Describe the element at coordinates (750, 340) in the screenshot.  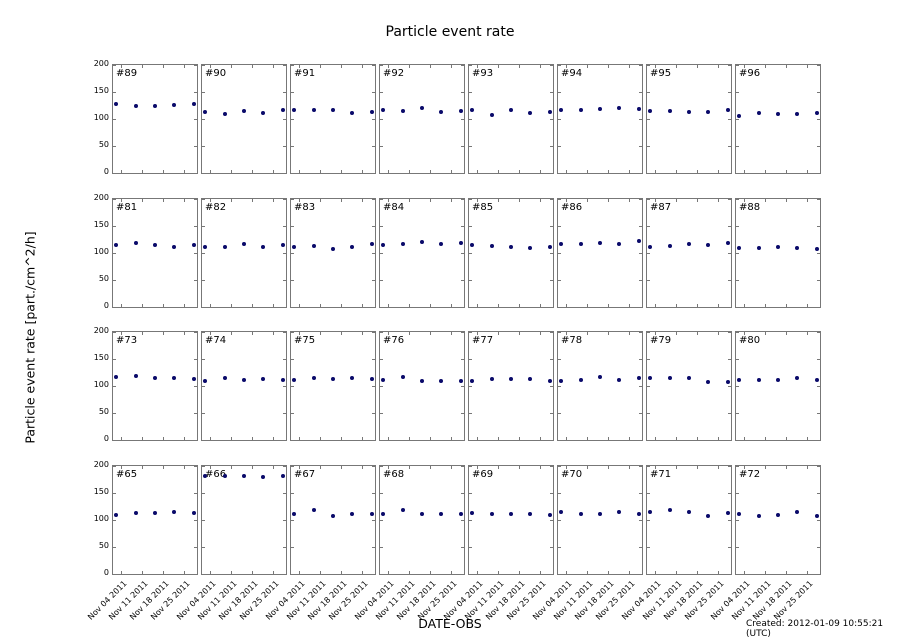
I see `panel-label: #80` at that location.